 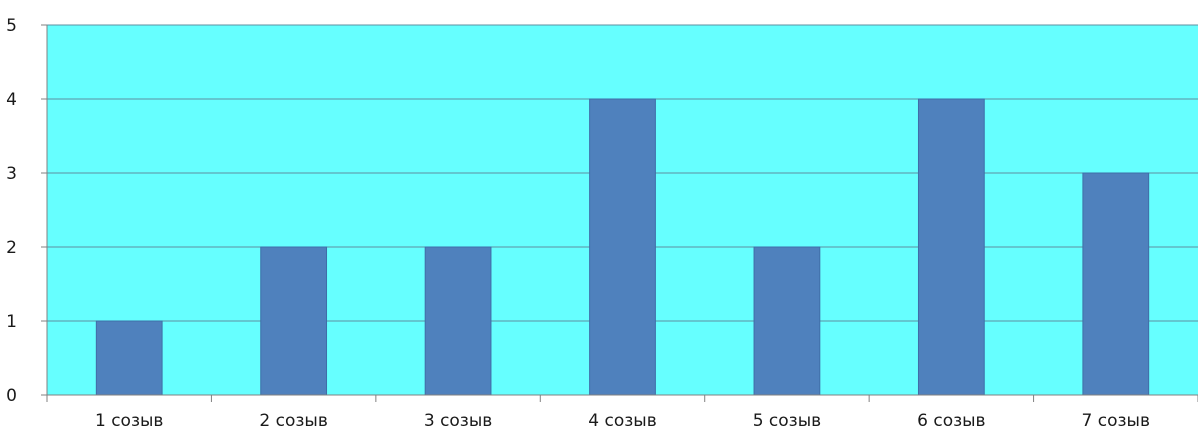 I want to click on x-tick-label: 6 созыв, so click(x=951, y=421).